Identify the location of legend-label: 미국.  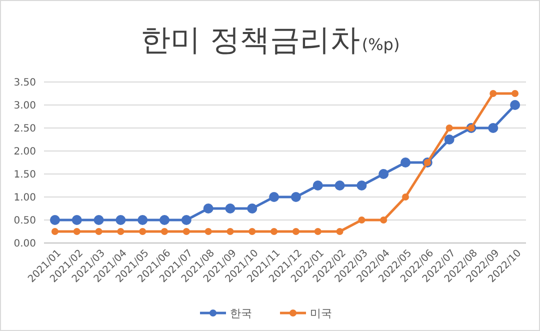
(321, 313).